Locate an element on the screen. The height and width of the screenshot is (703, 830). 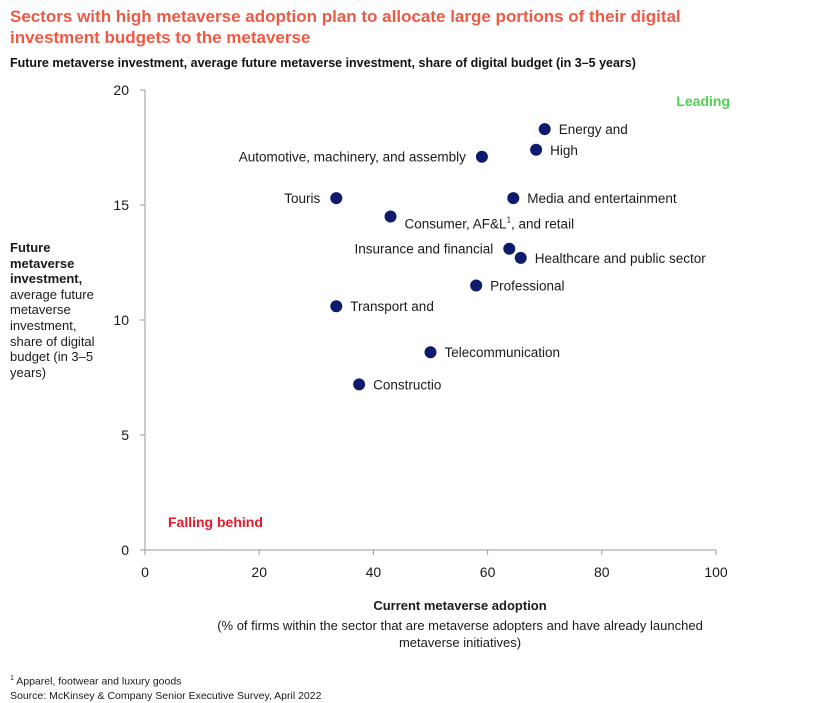
data-point-label: Media and entertainment is located at coordinates (602, 198).